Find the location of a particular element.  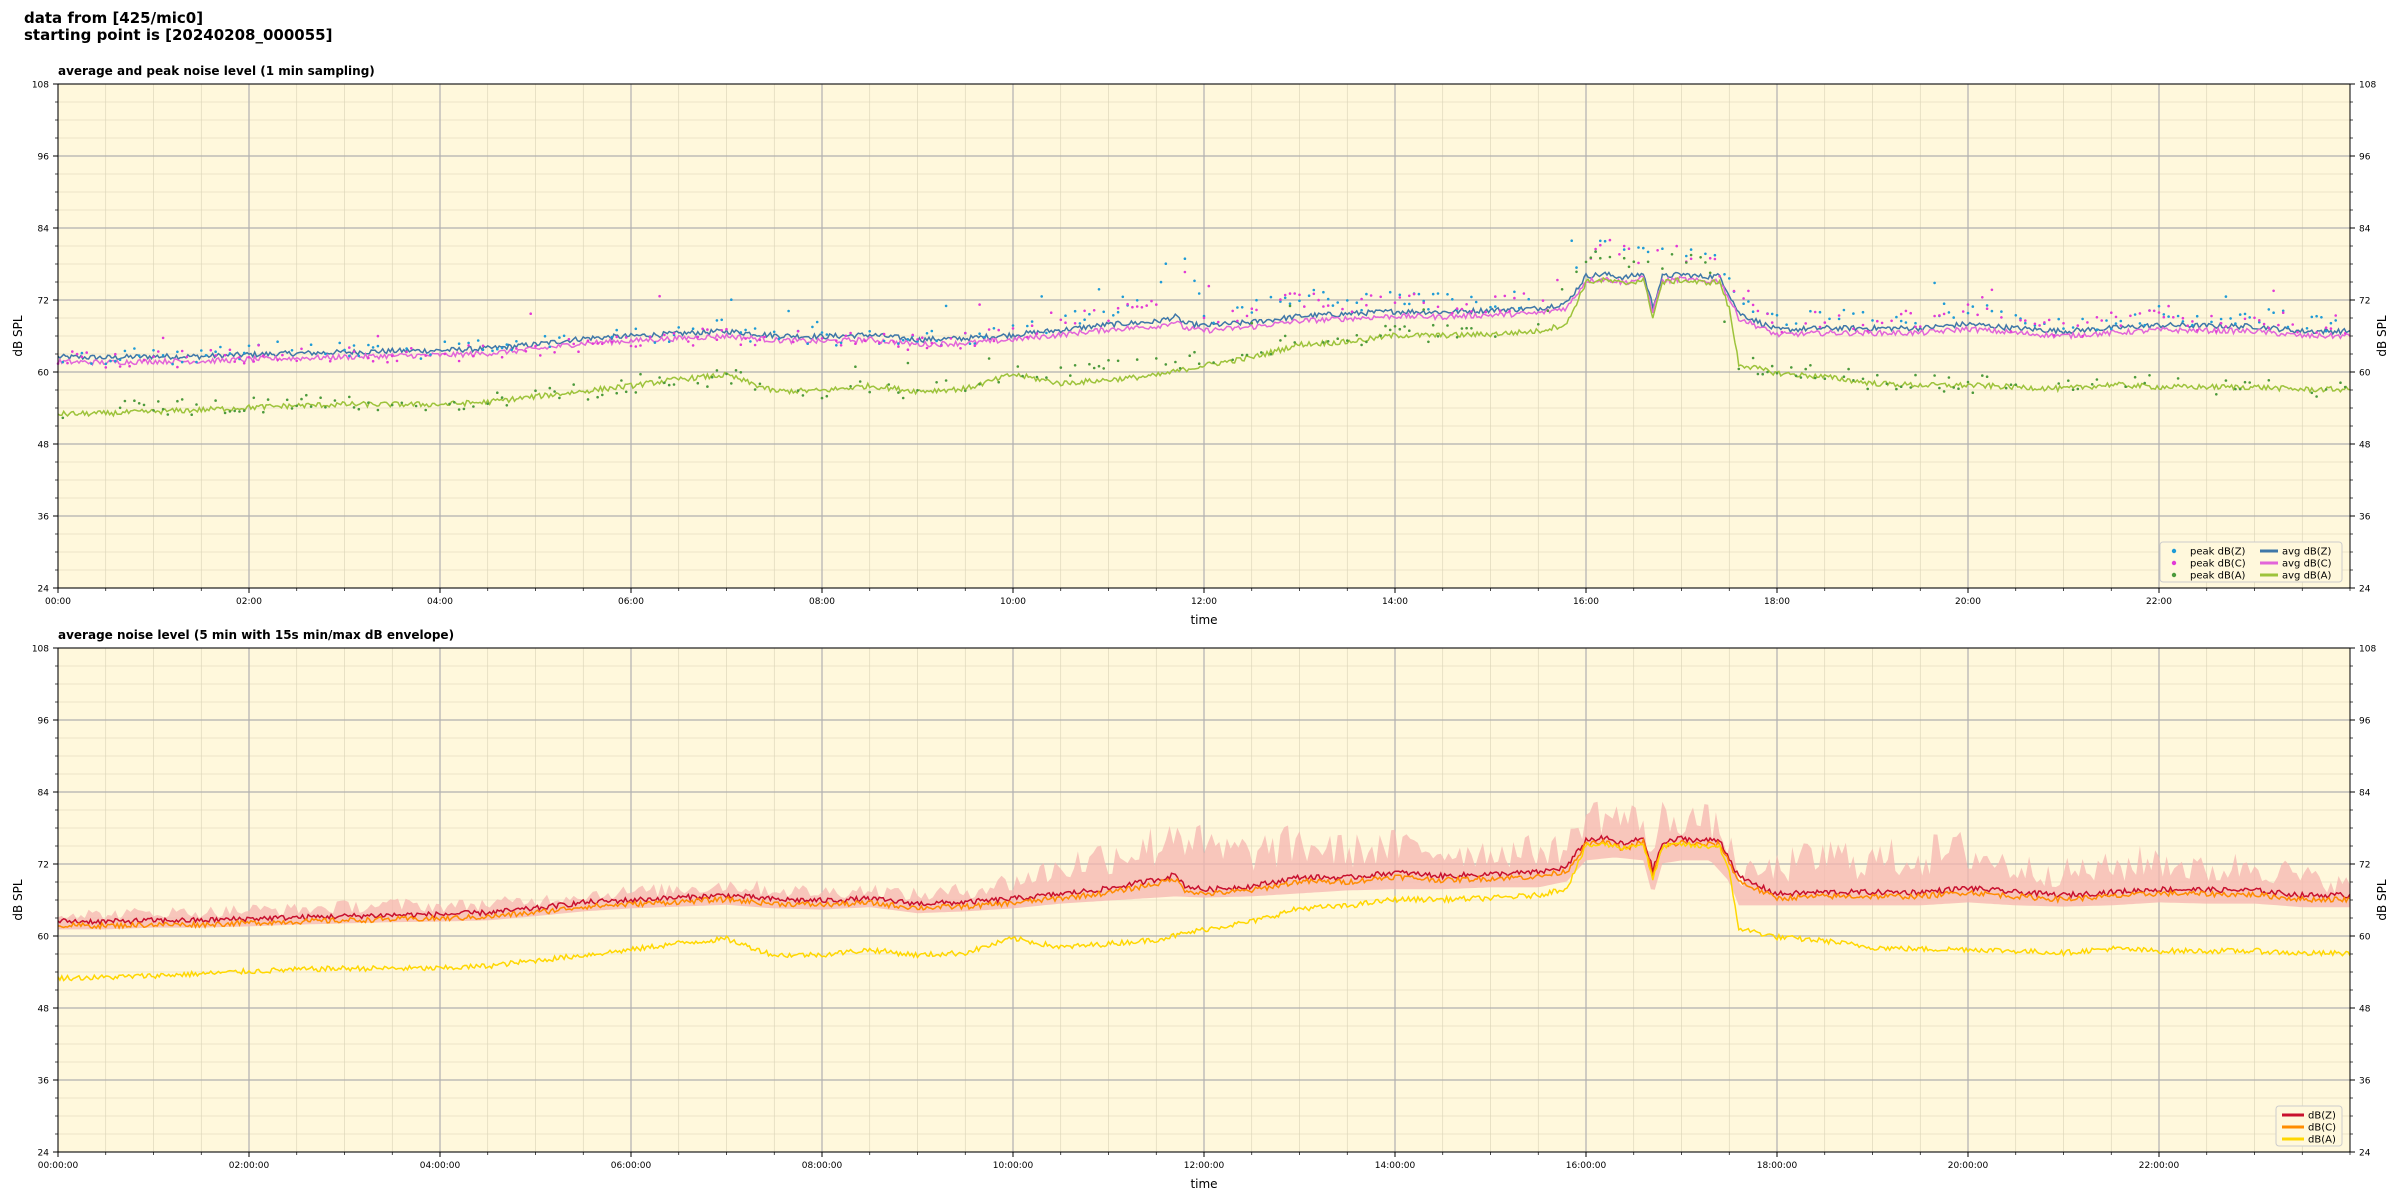

x-tick-label: 04:00:00 is located at coordinates (440, 1166).